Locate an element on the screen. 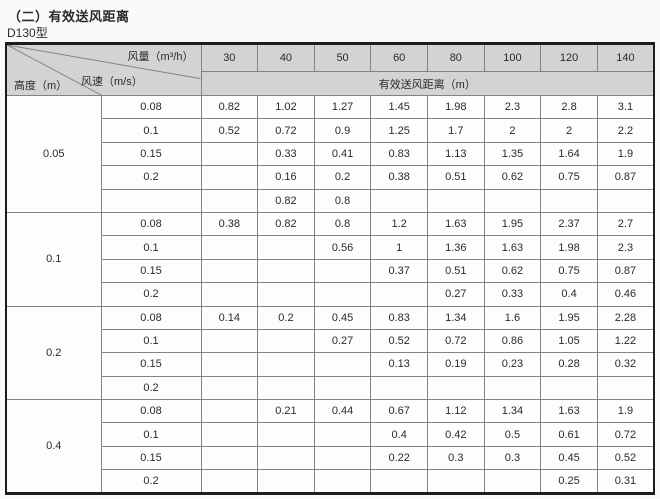 The width and height of the screenshot is (660, 499). speed-value is located at coordinates (151, 200).